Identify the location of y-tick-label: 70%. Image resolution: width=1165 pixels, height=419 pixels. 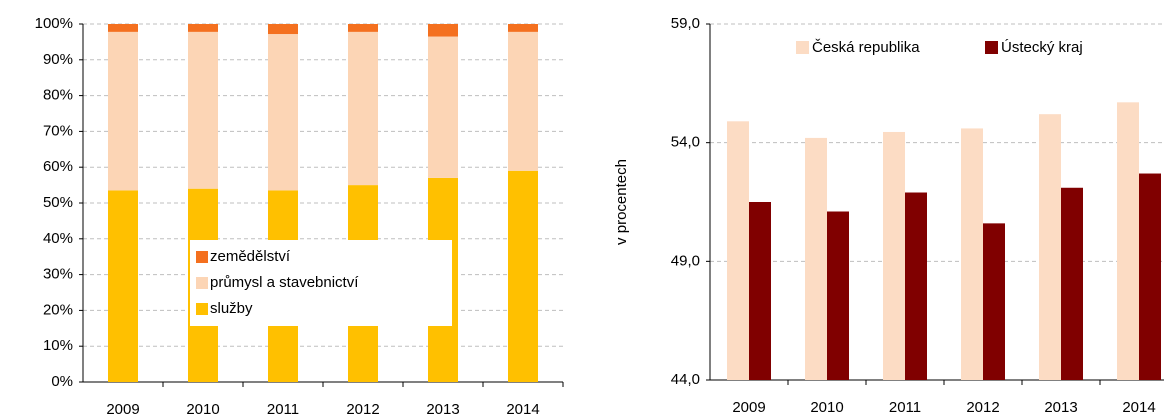
(58, 130).